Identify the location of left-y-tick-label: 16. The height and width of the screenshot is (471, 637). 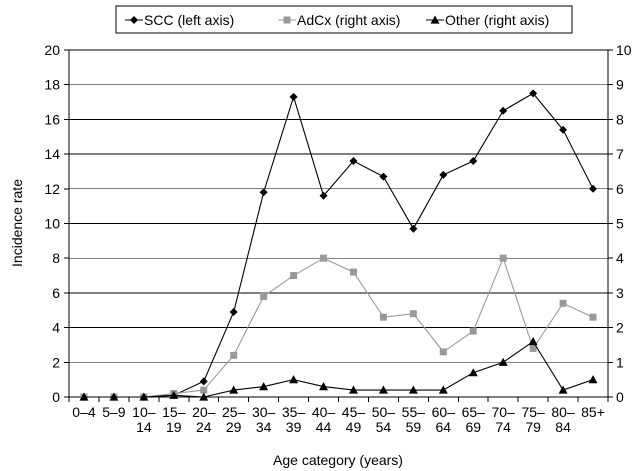
(52, 119).